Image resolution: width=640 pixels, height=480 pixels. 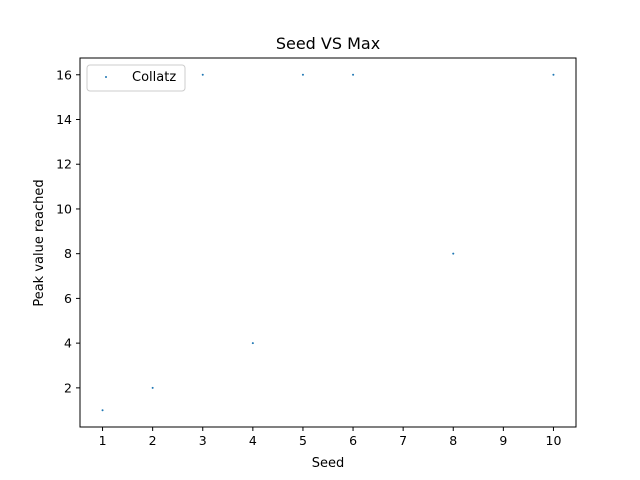 What do you see at coordinates (64, 164) in the screenshot?
I see `y-tick-label: 12` at bounding box center [64, 164].